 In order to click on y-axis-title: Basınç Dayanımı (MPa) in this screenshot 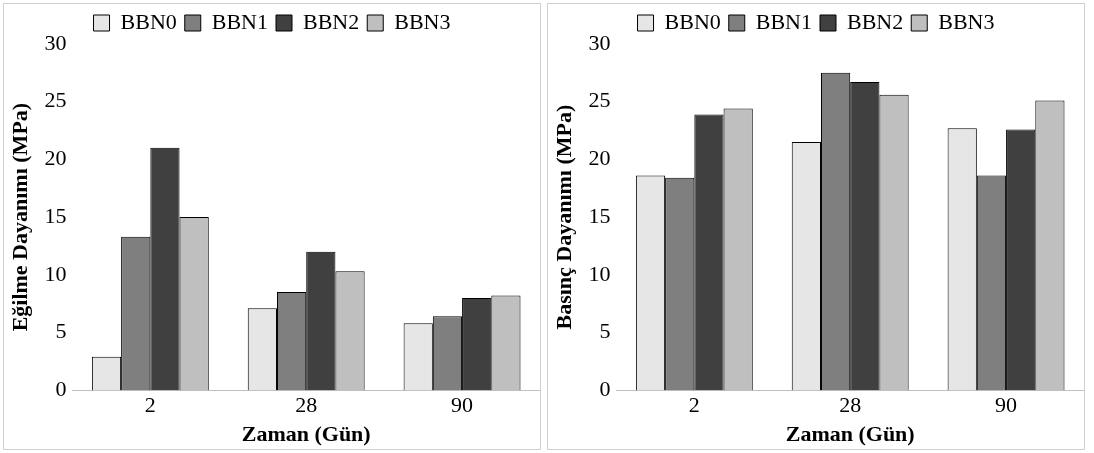, I will do `click(563, 217)`.